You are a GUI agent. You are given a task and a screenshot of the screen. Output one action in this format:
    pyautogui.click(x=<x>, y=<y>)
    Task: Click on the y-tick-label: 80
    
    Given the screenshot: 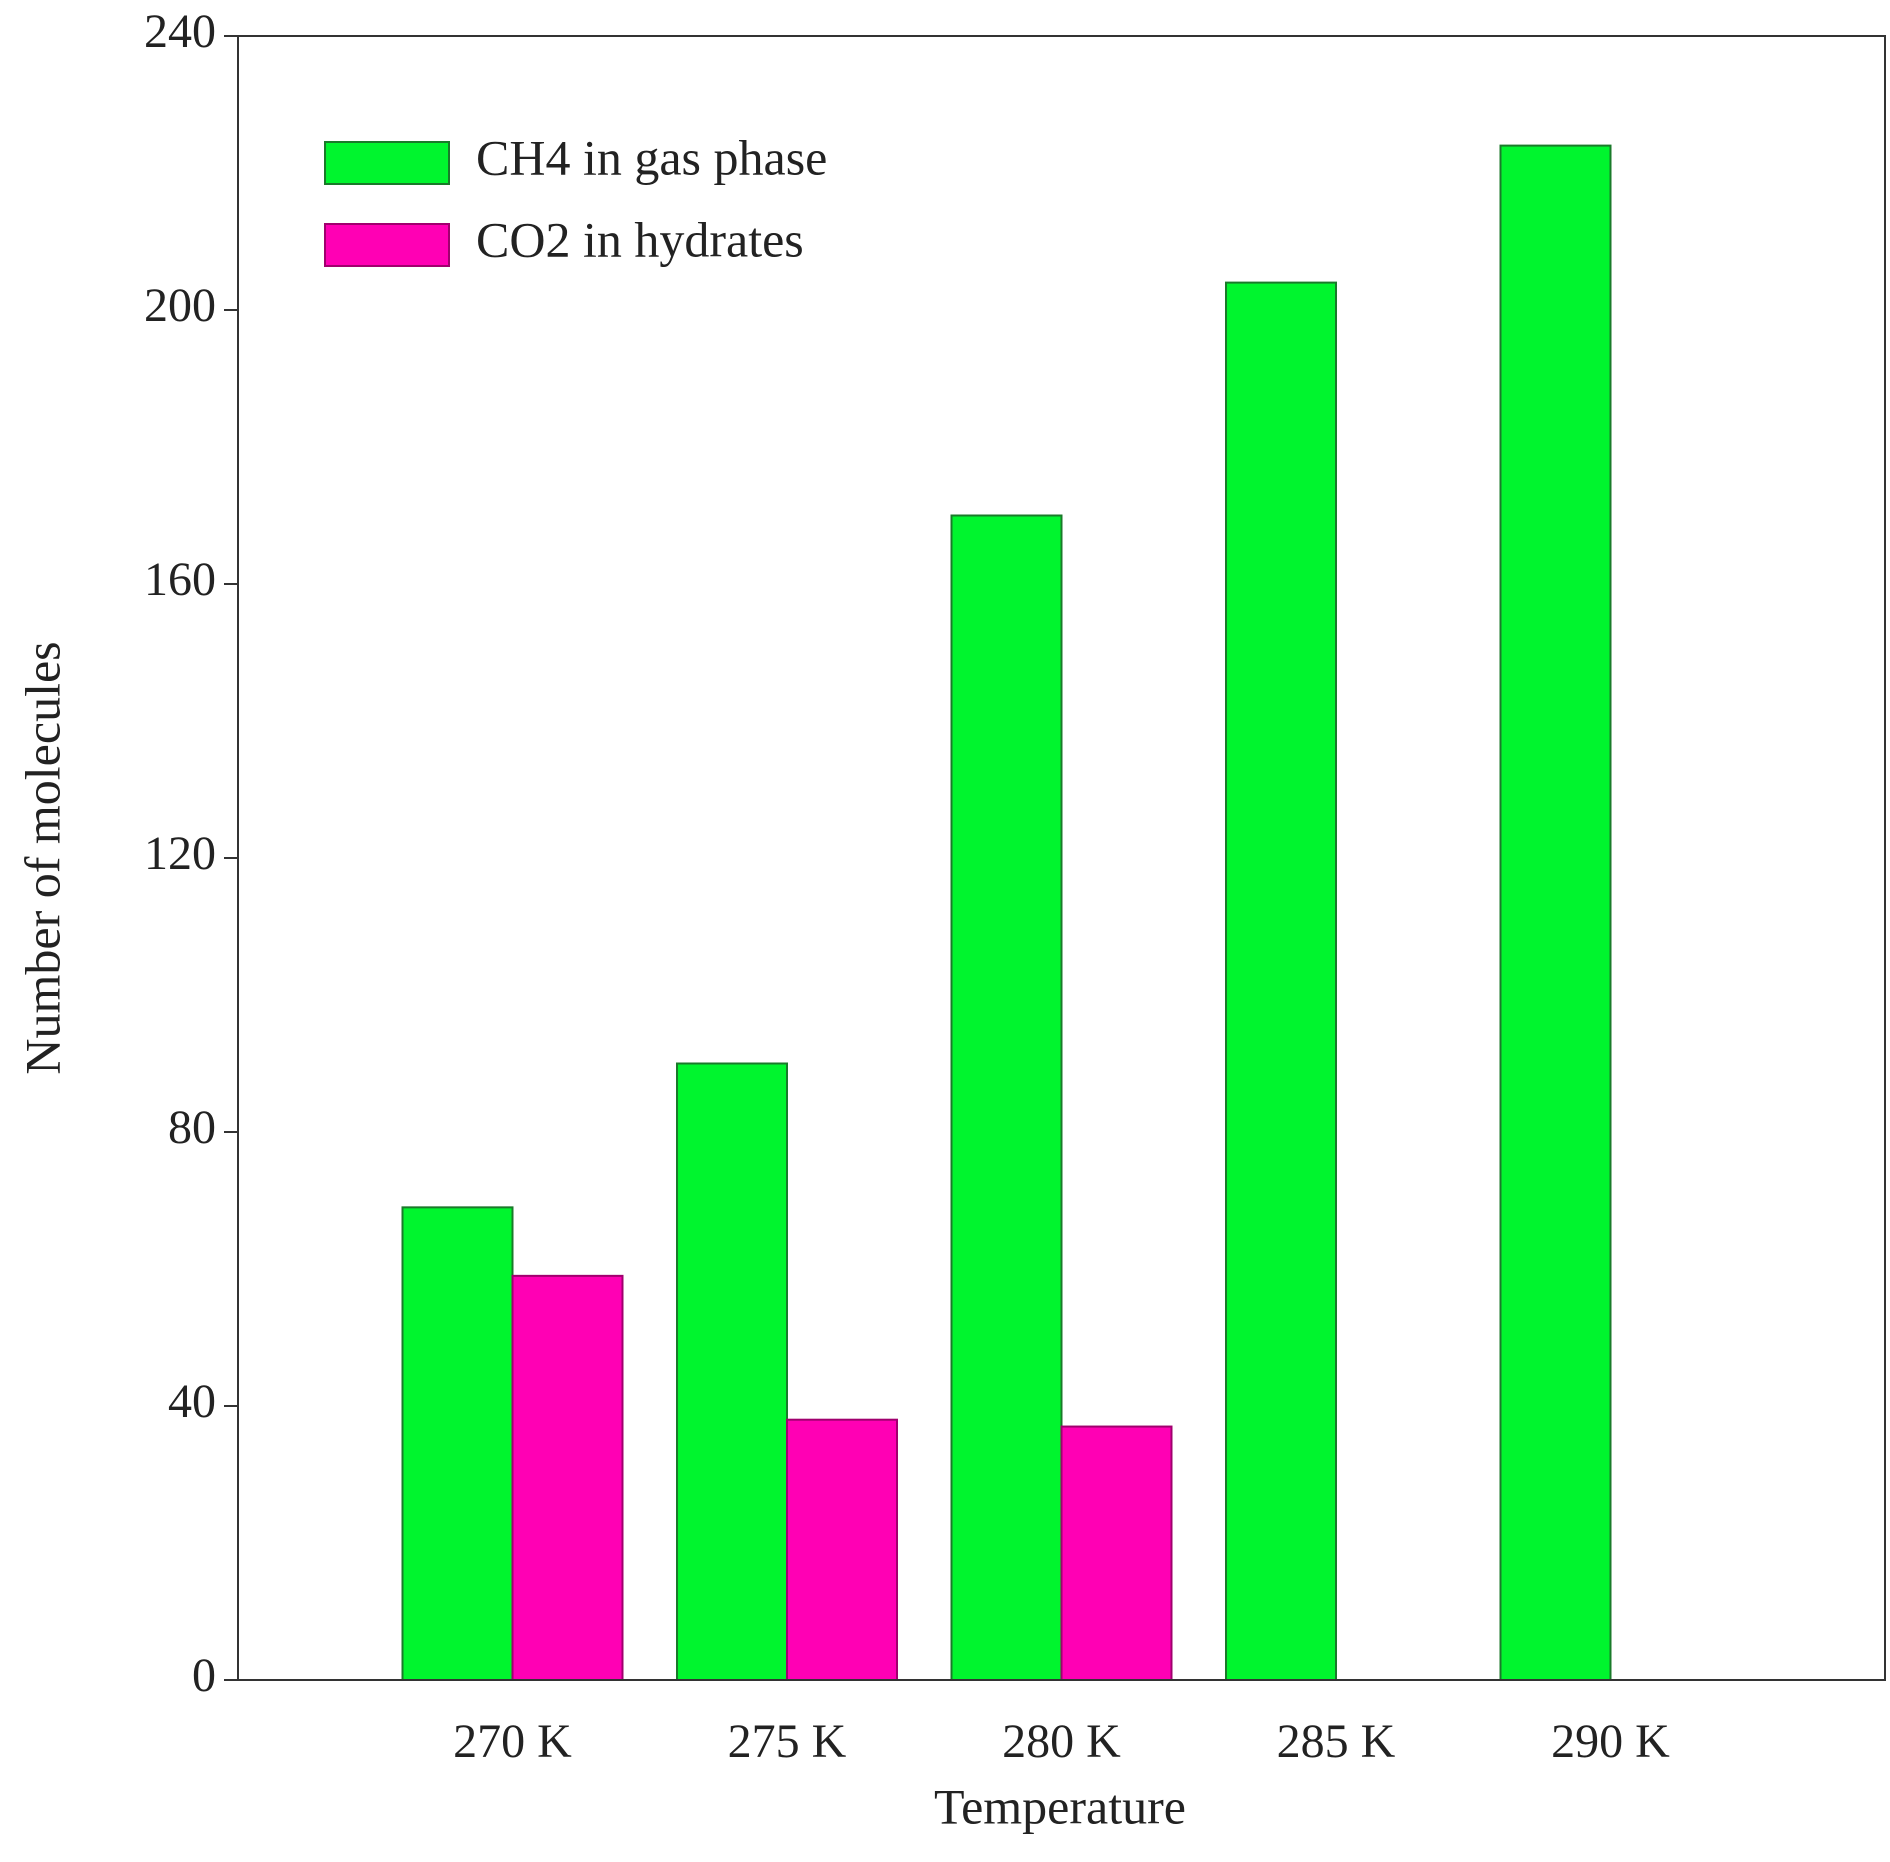 What is the action you would take?
    pyautogui.click(x=192, y=1127)
    